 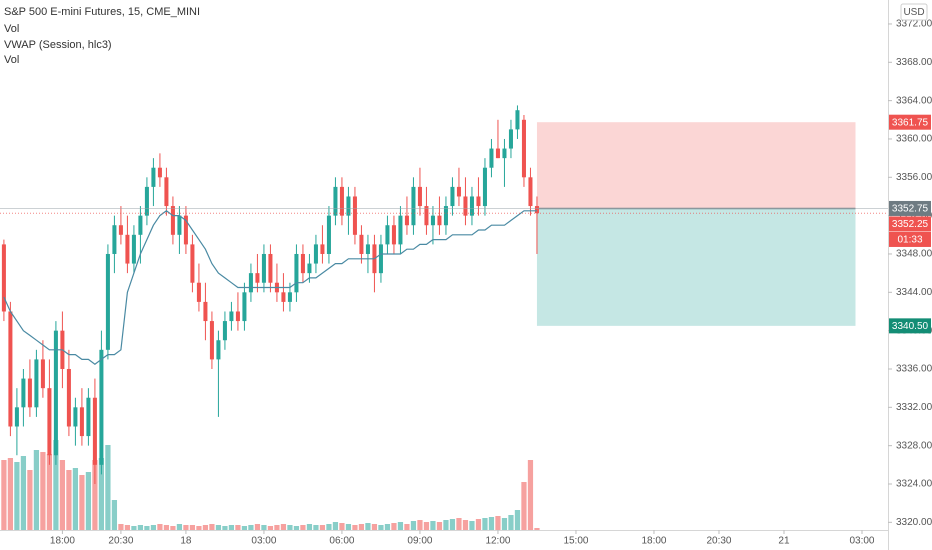 I want to click on currency-label: USD, so click(x=913, y=12).